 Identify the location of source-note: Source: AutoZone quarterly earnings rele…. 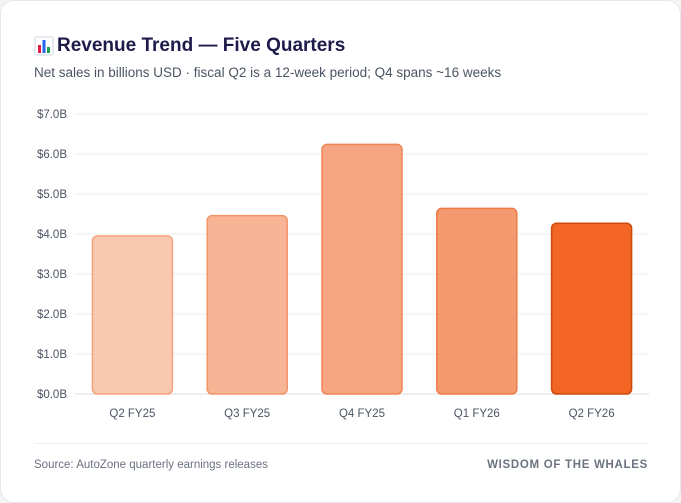
(151, 465).